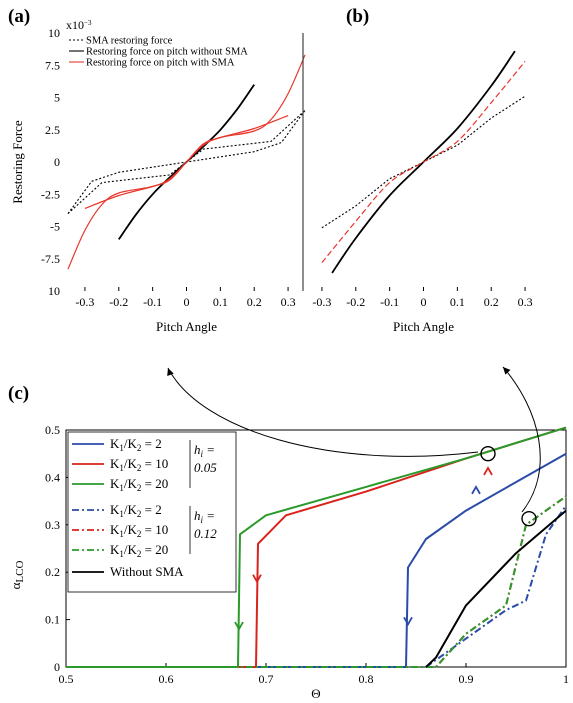 The height and width of the screenshot is (703, 573). What do you see at coordinates (205, 533) in the screenshot?
I see `legend-h-value: 0.12` at bounding box center [205, 533].